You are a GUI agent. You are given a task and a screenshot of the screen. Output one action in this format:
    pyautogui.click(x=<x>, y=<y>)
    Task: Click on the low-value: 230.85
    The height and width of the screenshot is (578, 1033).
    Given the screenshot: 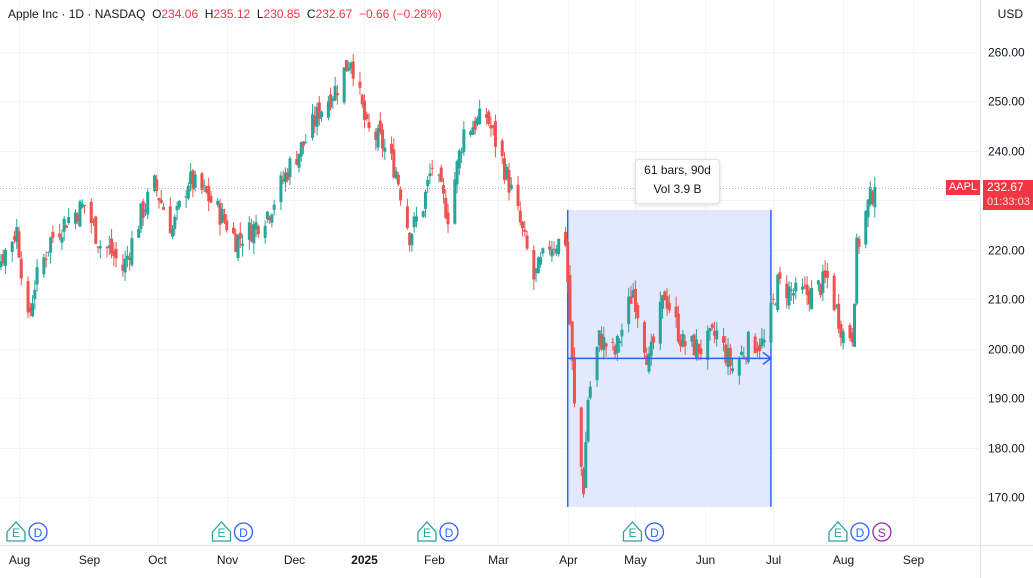 What is the action you would take?
    pyautogui.click(x=282, y=14)
    